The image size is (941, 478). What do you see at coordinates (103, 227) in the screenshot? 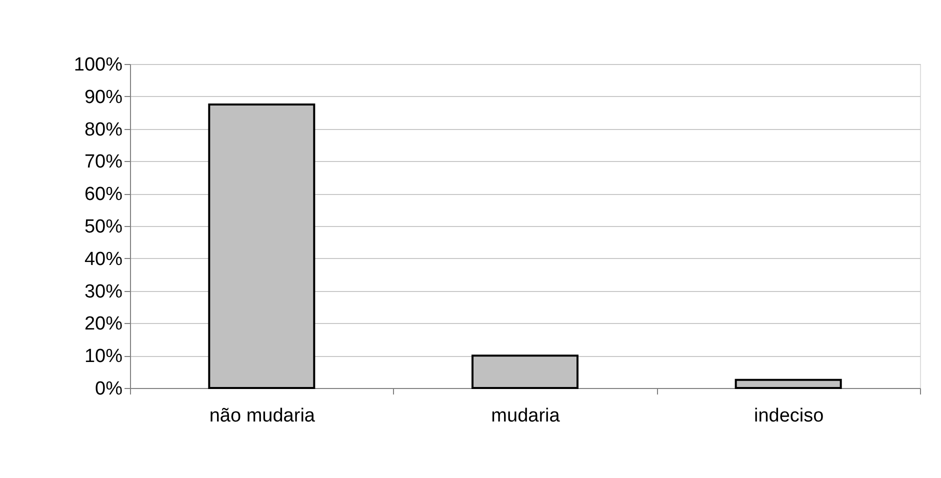
I see `y-tick-label: 50%` at bounding box center [103, 227].